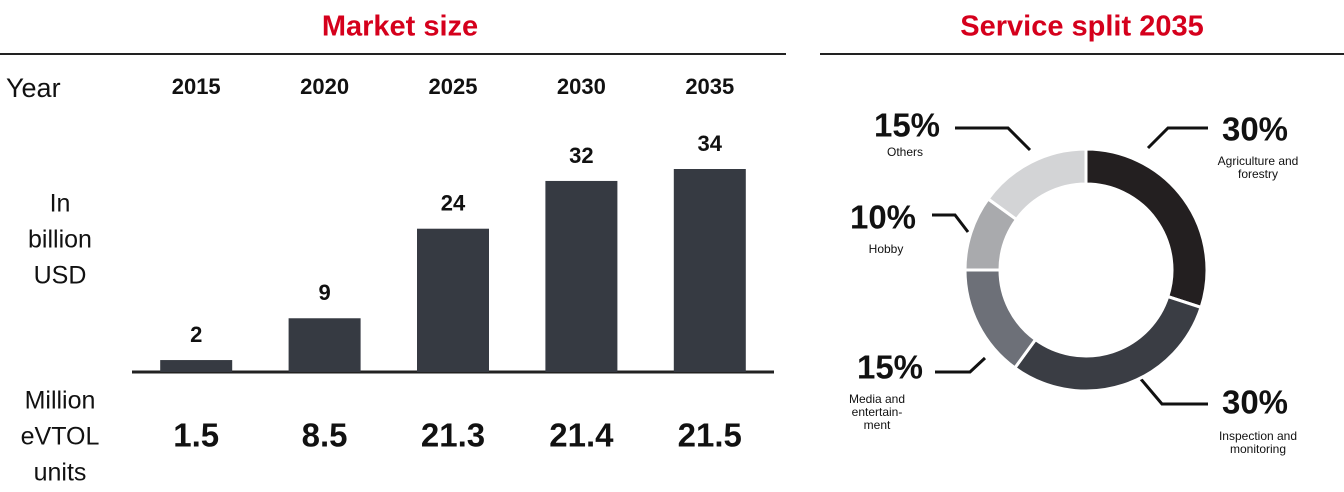 This screenshot has height=492, width=1344. Describe the element at coordinates (60, 473) in the screenshot. I see `units-label: units` at that location.